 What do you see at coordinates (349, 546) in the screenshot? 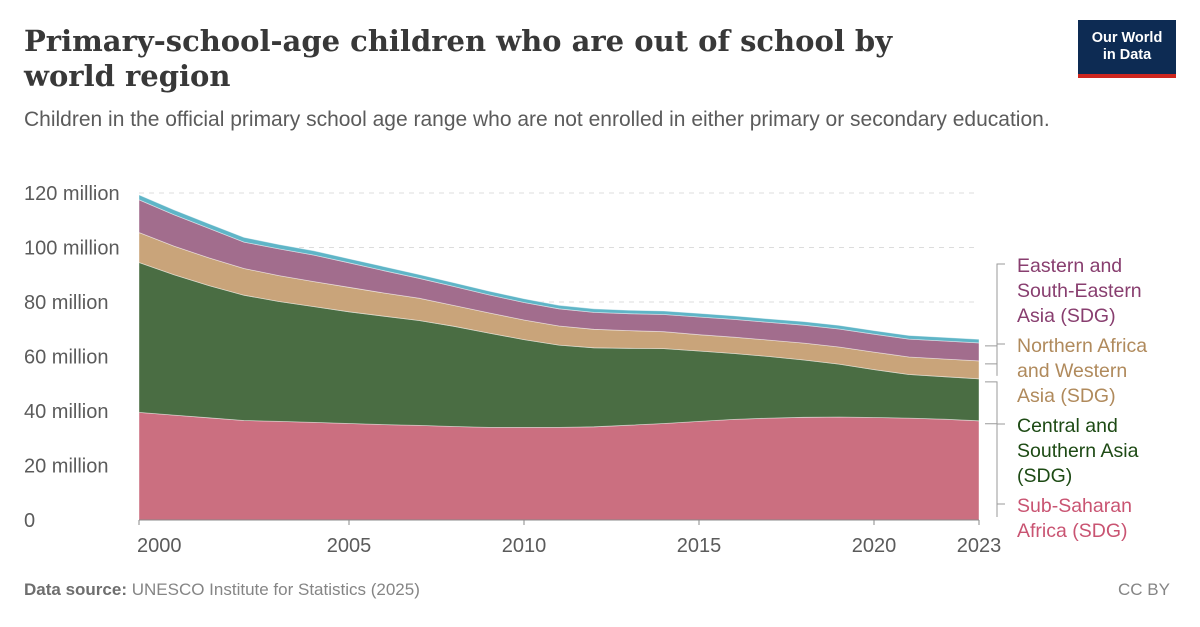
I see `x-tick-label: 2005` at bounding box center [349, 546].